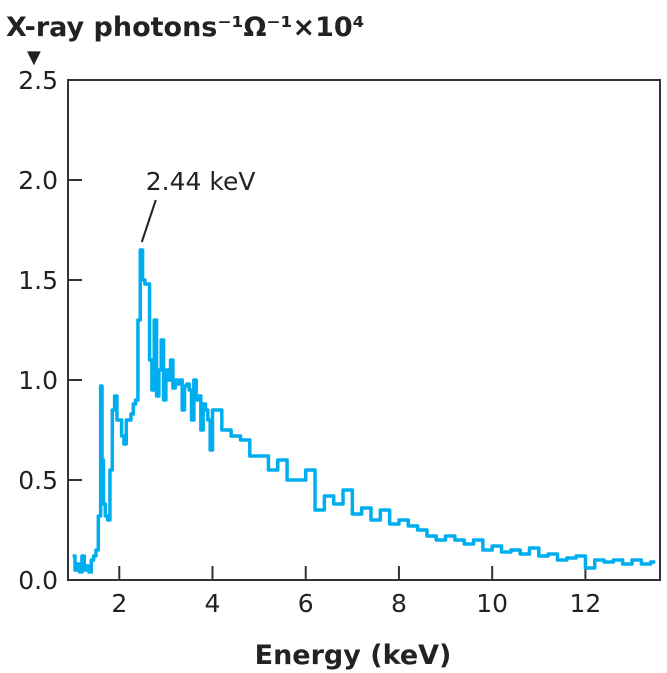 The image size is (667, 673). What do you see at coordinates (148, 221) in the screenshot?
I see `annotation-leader-line` at bounding box center [148, 221].